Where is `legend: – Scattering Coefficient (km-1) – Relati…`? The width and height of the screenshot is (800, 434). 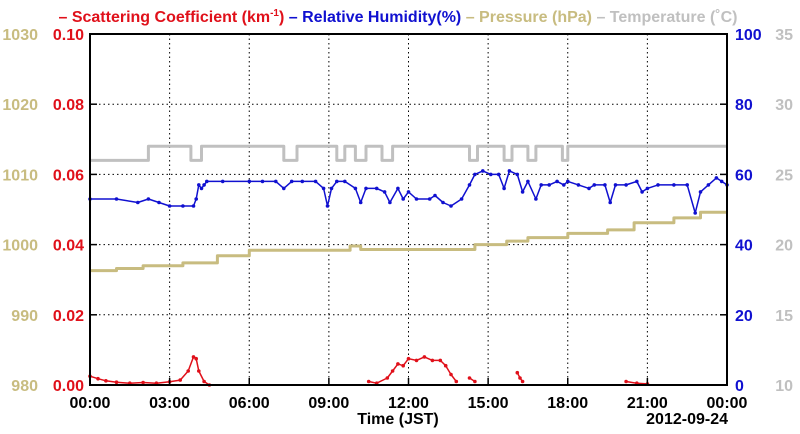
legend: – Scattering Coefficient (km-1) – Relati… is located at coordinates (397, 17).